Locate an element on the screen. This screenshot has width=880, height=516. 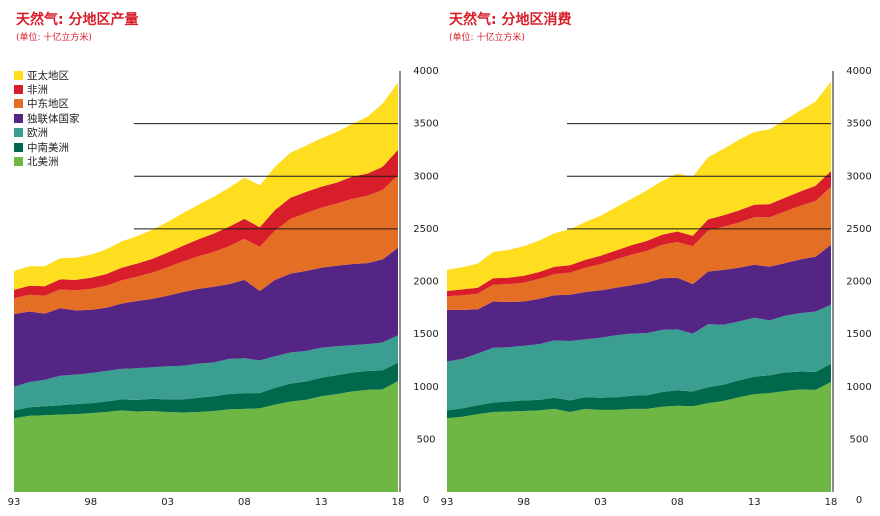
legend-label: 独联体国家 is located at coordinates (53, 118).